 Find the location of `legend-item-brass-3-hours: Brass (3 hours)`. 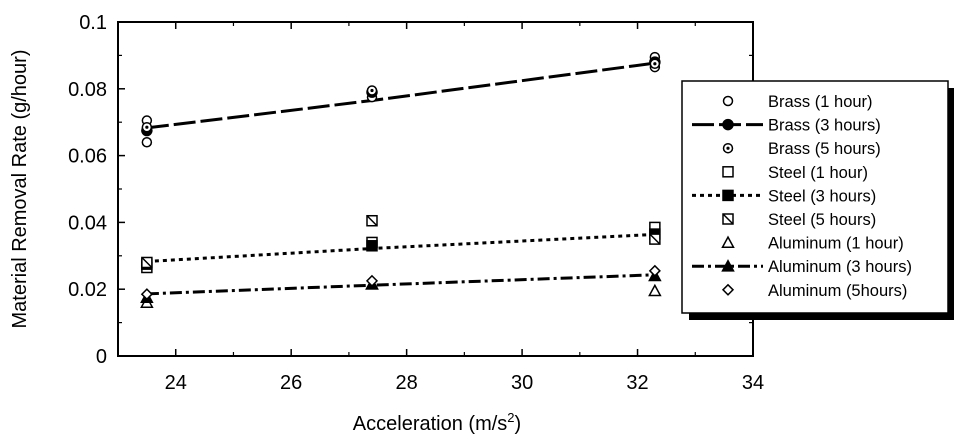

legend-item-brass-3-hours: Brass (3 hours) is located at coordinates (786, 126).